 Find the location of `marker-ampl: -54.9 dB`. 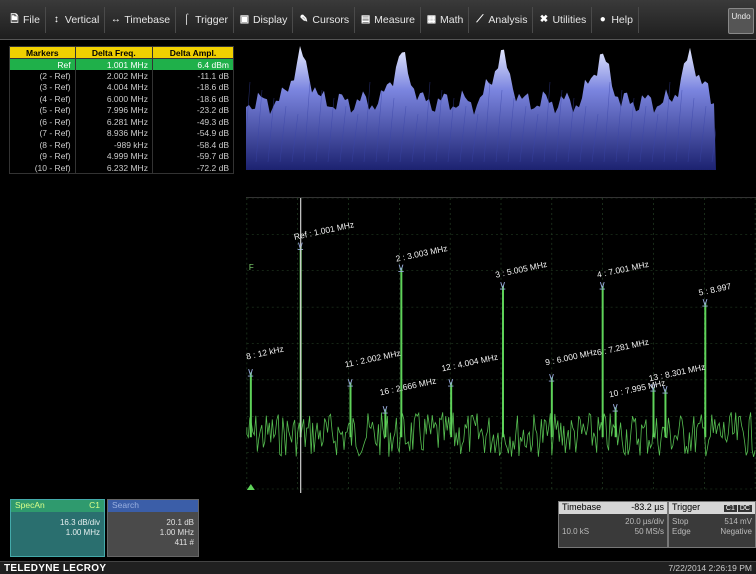

marker-ampl: -54.9 dB is located at coordinates (193, 133).